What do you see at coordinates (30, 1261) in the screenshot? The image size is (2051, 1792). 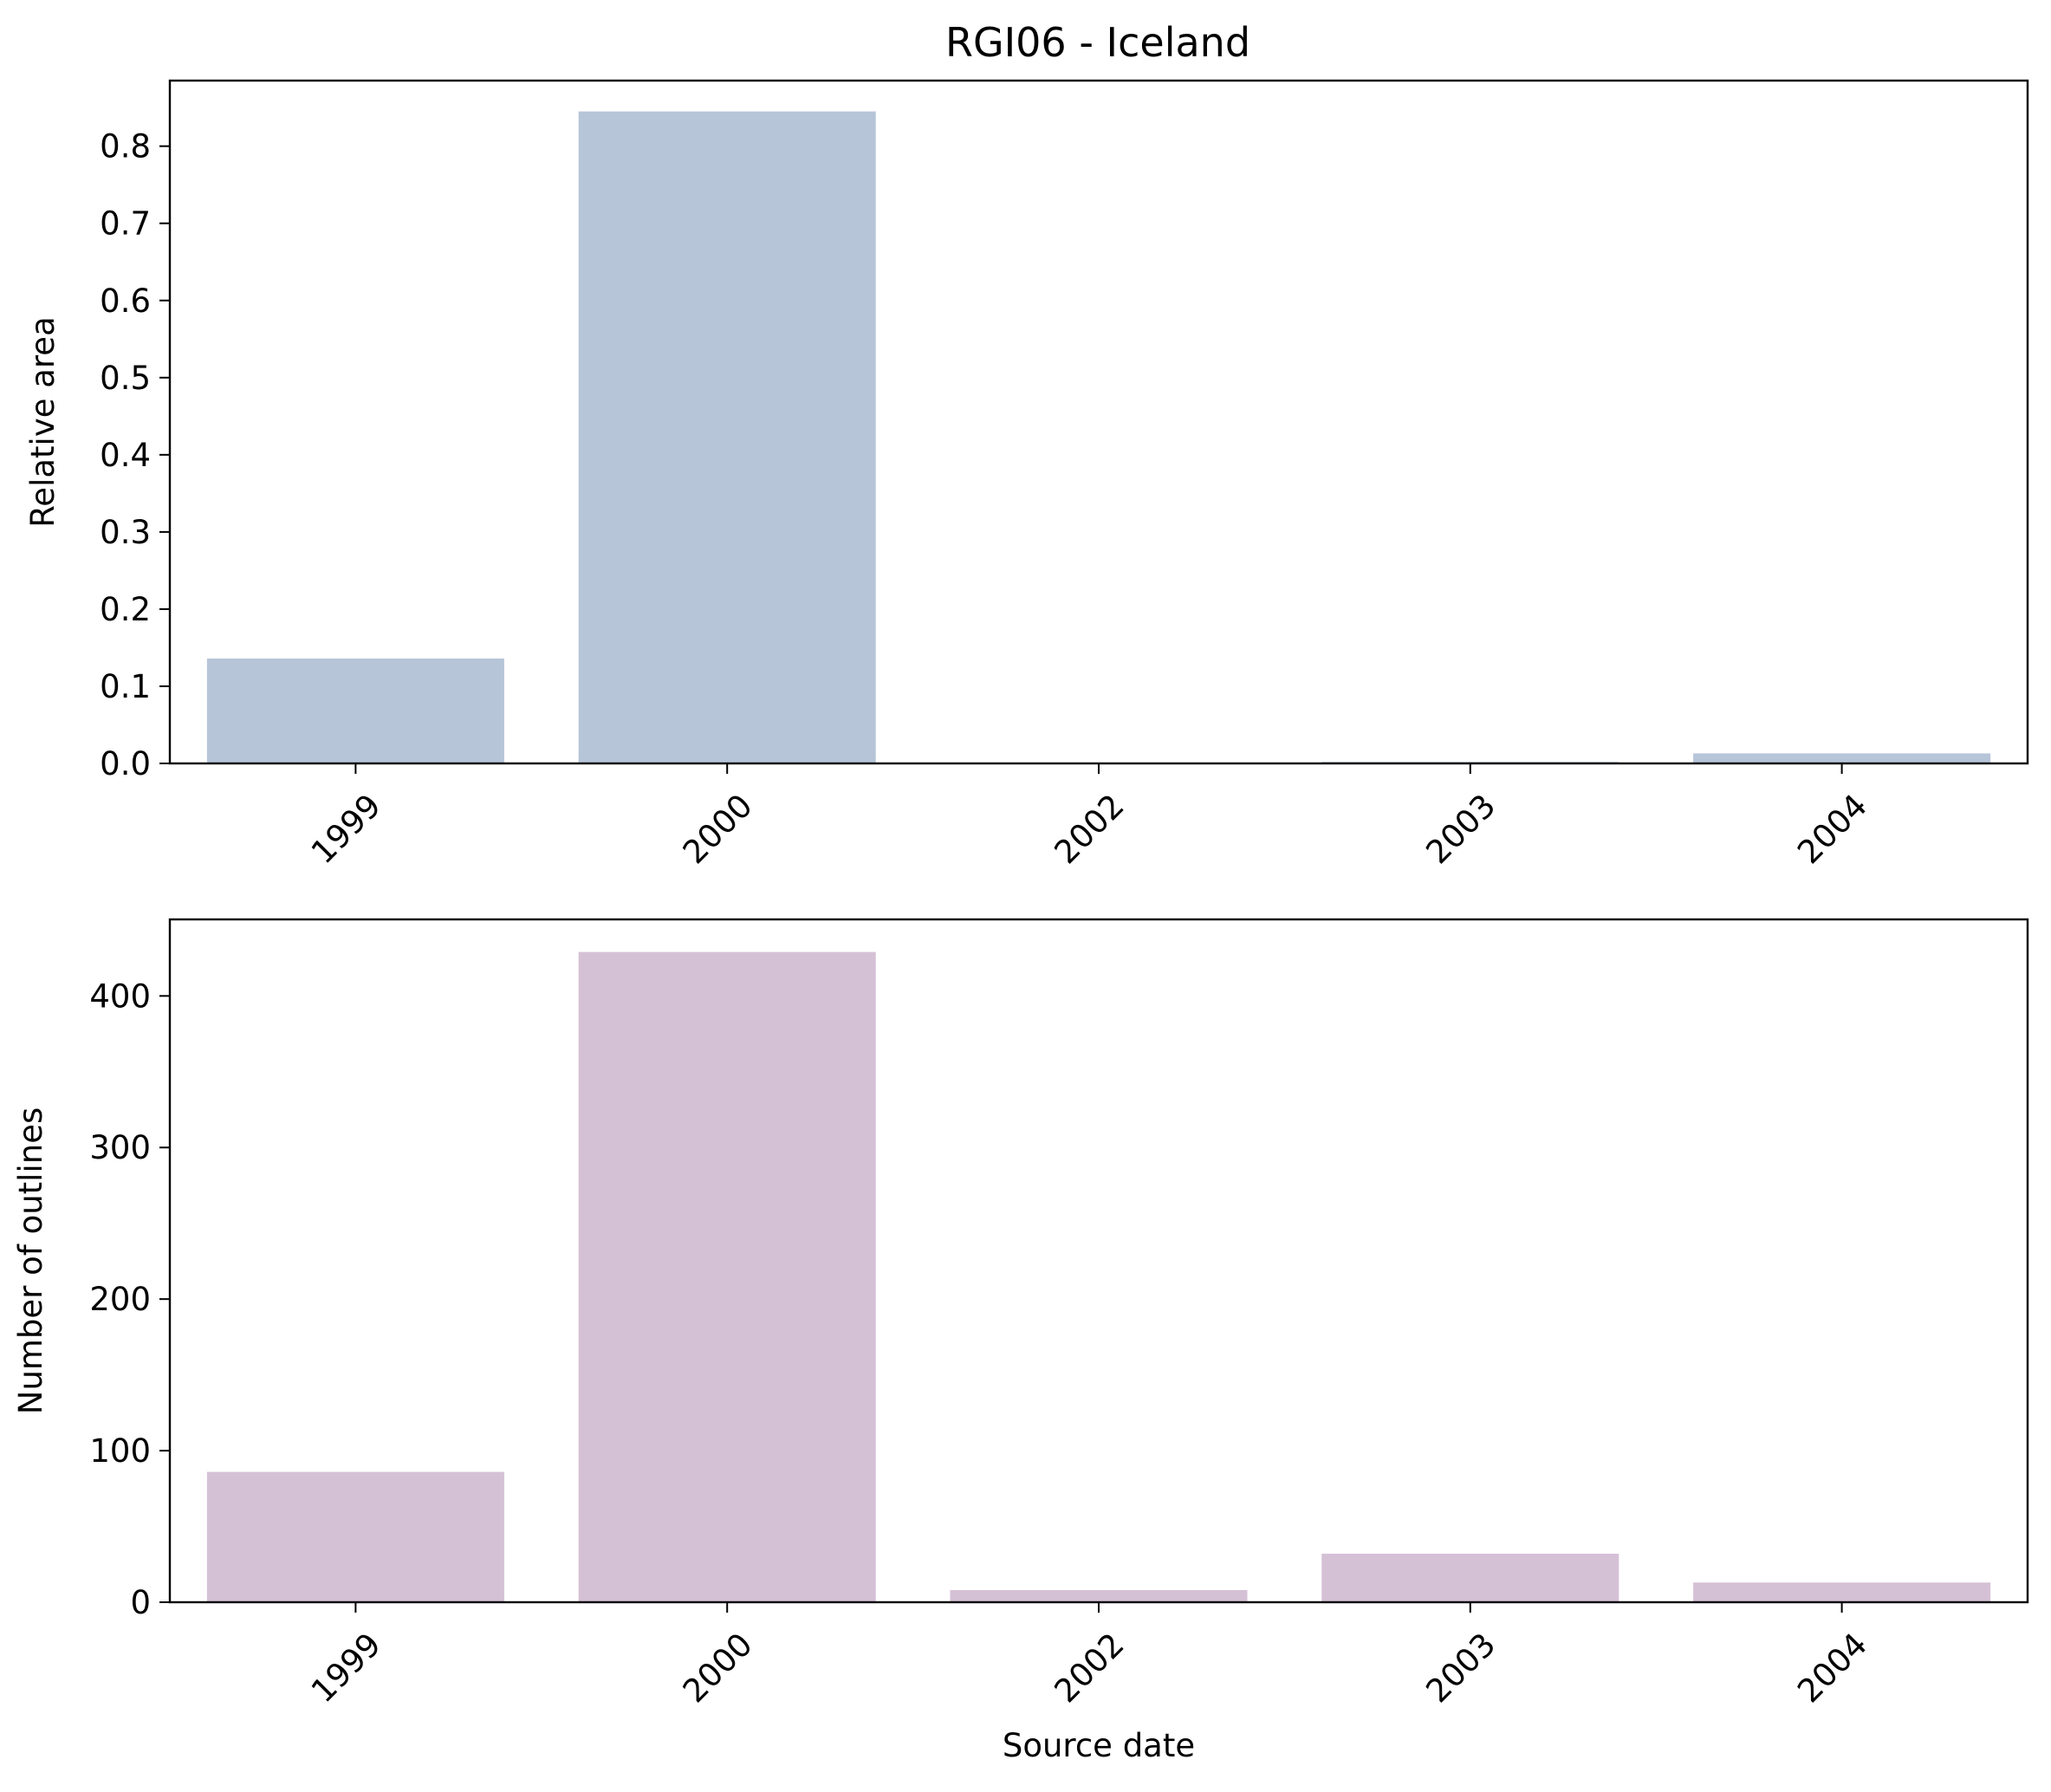 I see `y-axis-label: Number of outlines` at bounding box center [30, 1261].